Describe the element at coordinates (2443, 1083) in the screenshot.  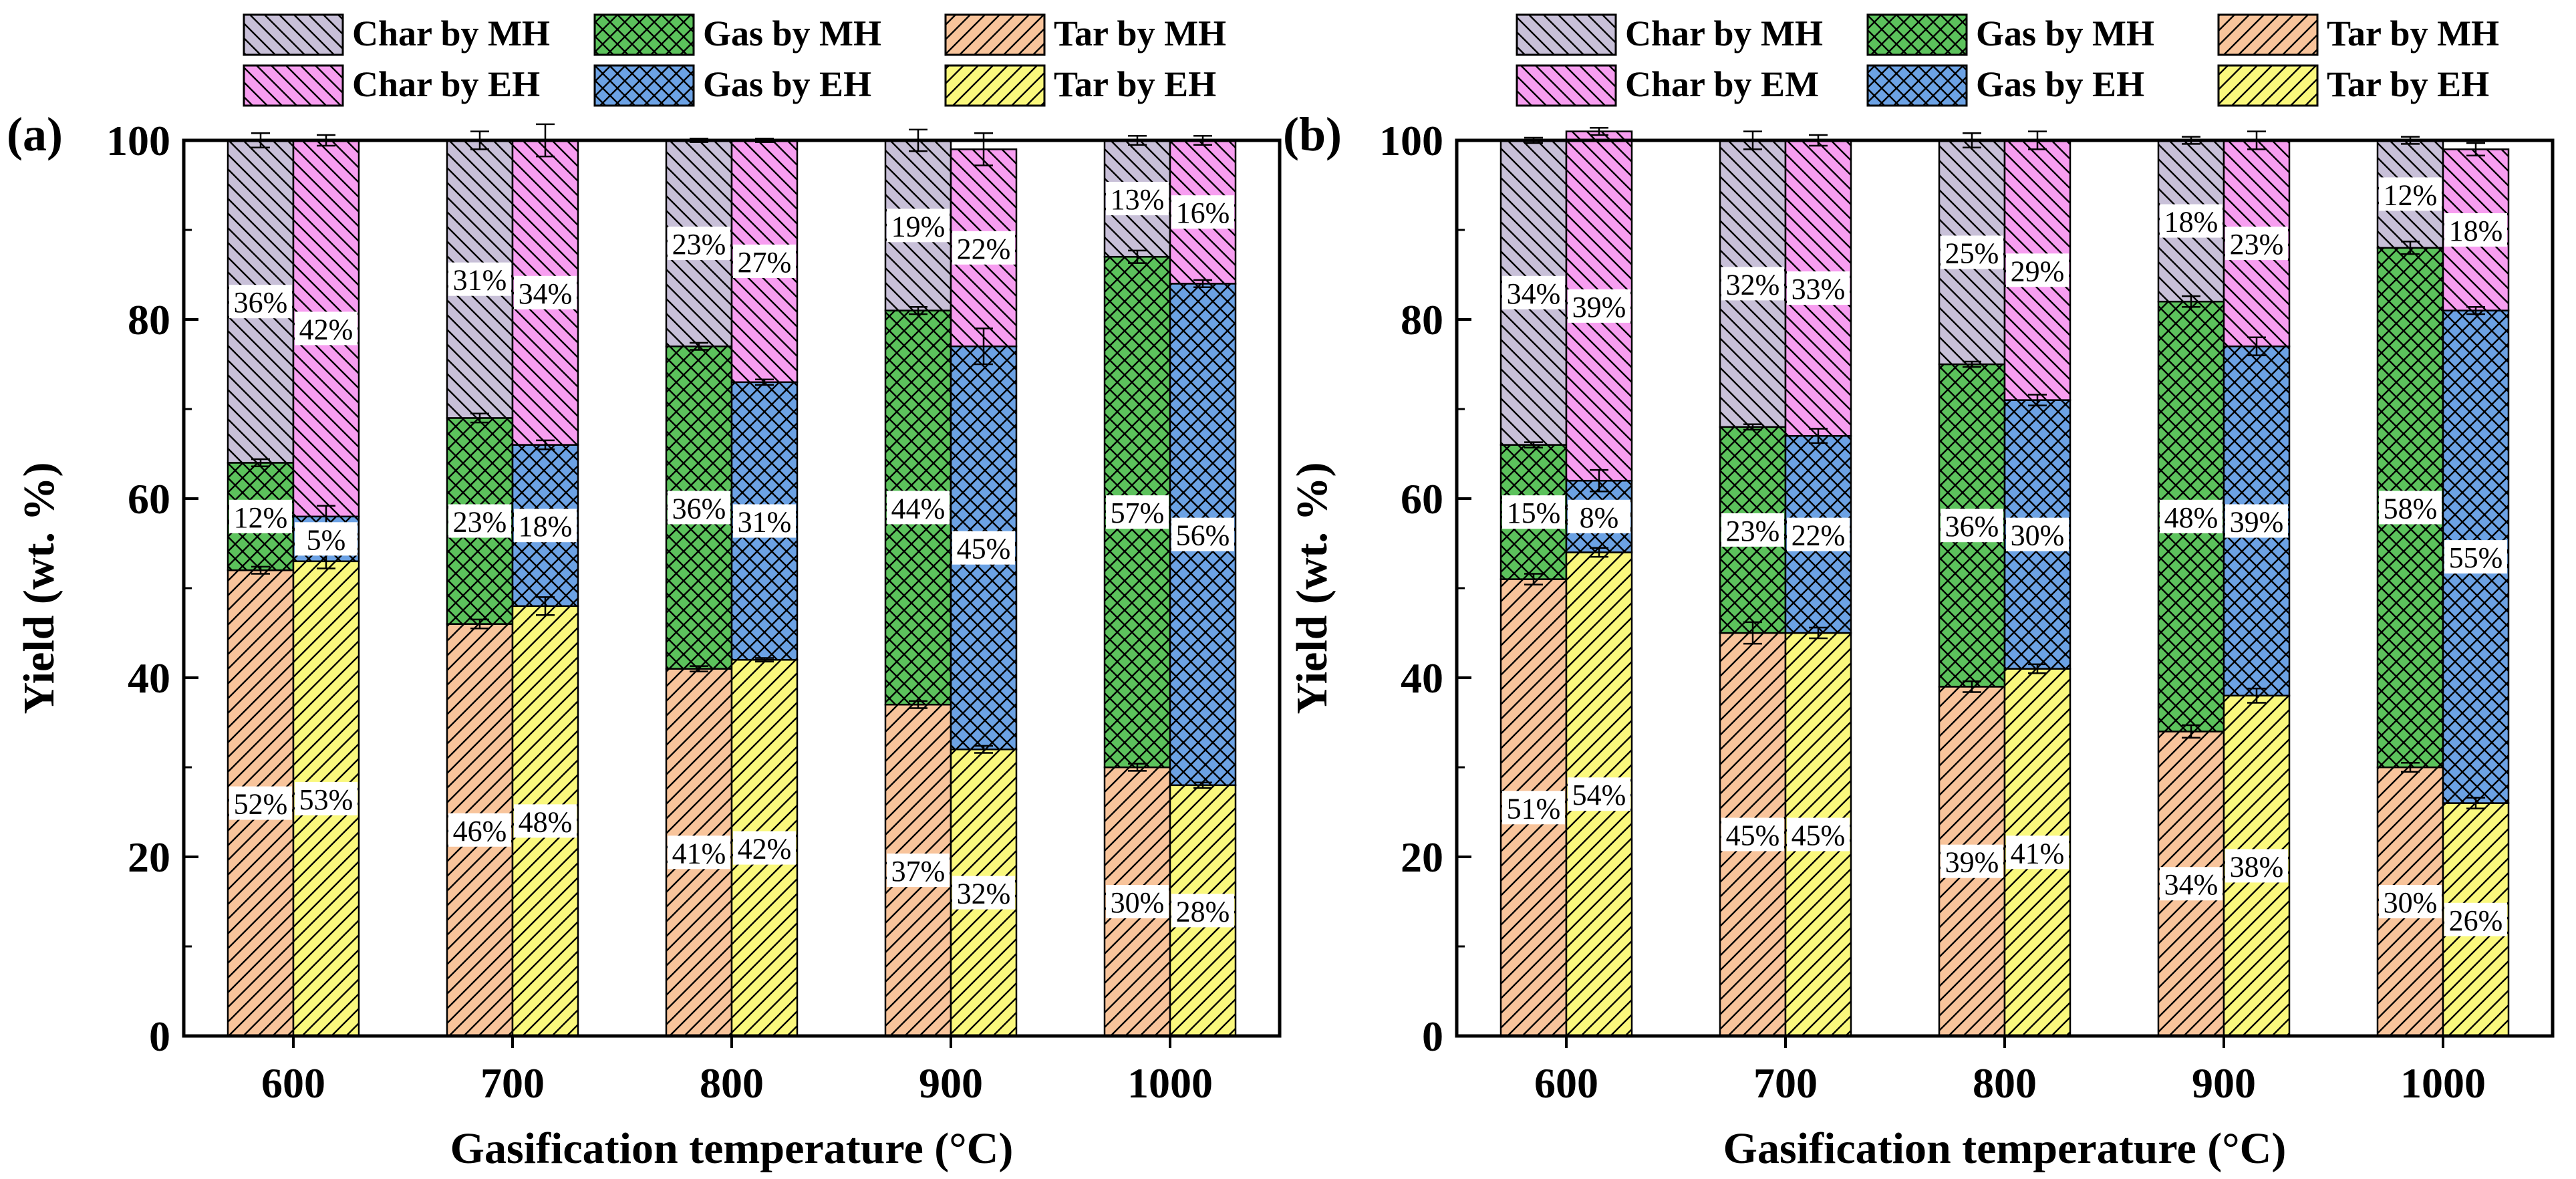
I see `x-tick-label: 1000` at that location.